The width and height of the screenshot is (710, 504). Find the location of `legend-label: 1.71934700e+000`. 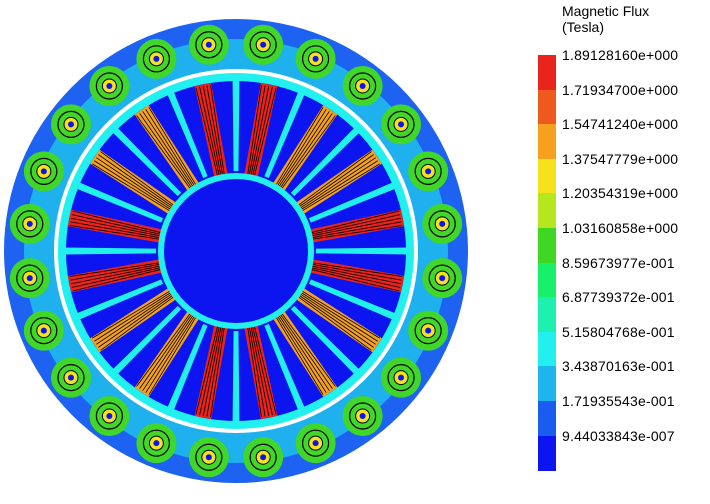

legend-label: 1.71934700e+000 is located at coordinates (620, 89).